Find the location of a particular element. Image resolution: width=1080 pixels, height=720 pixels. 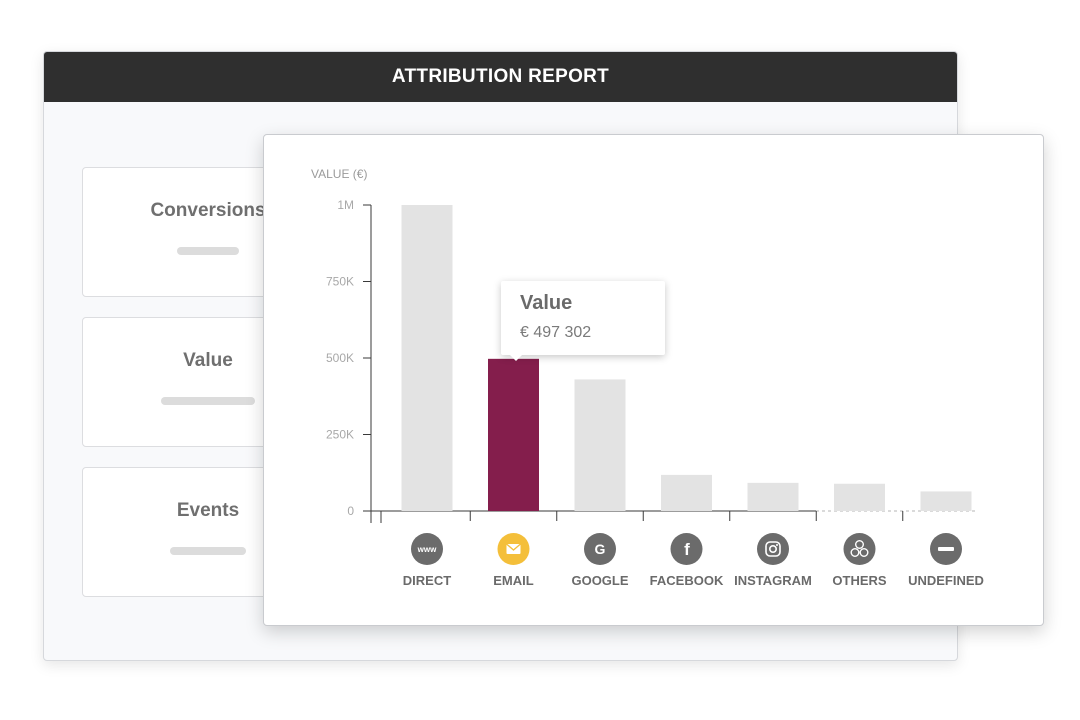

x-tick-label: EMAIL is located at coordinates (513, 580).